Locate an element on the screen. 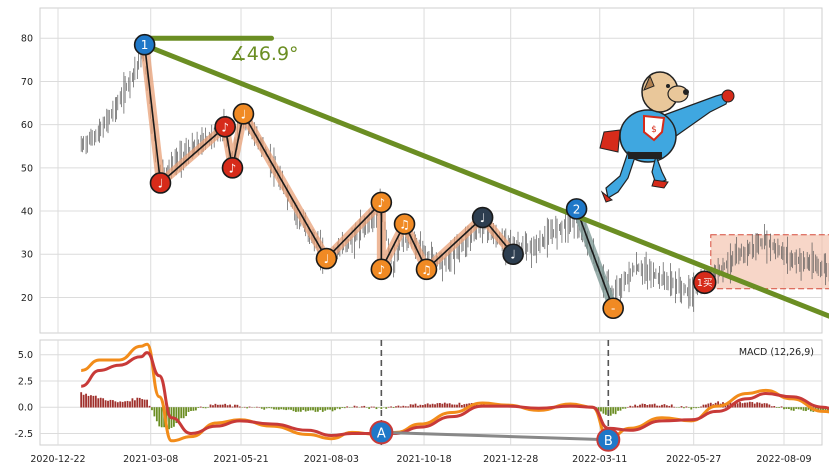 The image size is (829, 471). x-tick-label: 2021-10-18 is located at coordinates (423, 459).